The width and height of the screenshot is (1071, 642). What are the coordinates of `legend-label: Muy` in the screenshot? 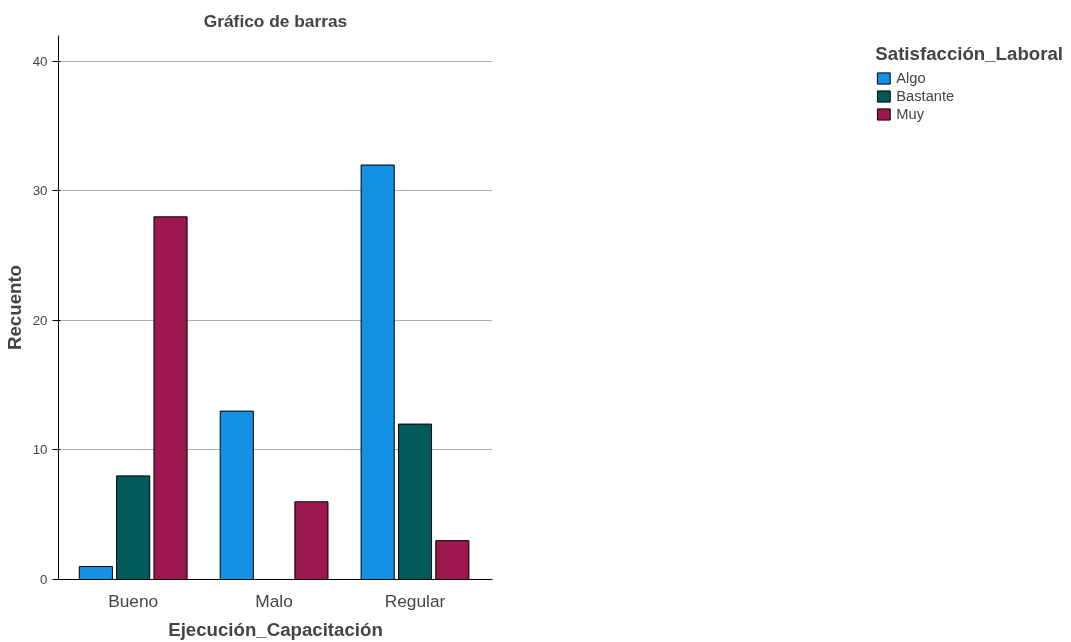 It's located at (910, 114).